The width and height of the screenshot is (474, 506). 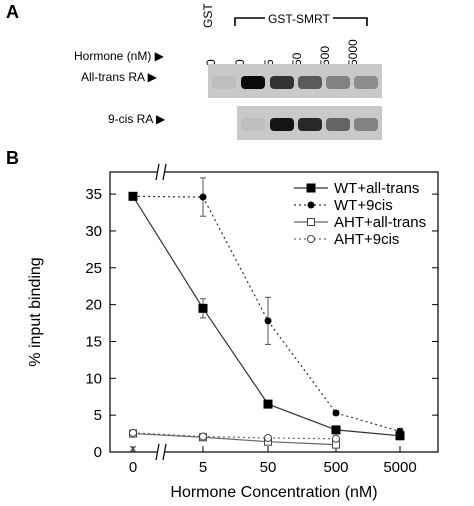 I want to click on x-tick-label: 5000, so click(x=399, y=467).